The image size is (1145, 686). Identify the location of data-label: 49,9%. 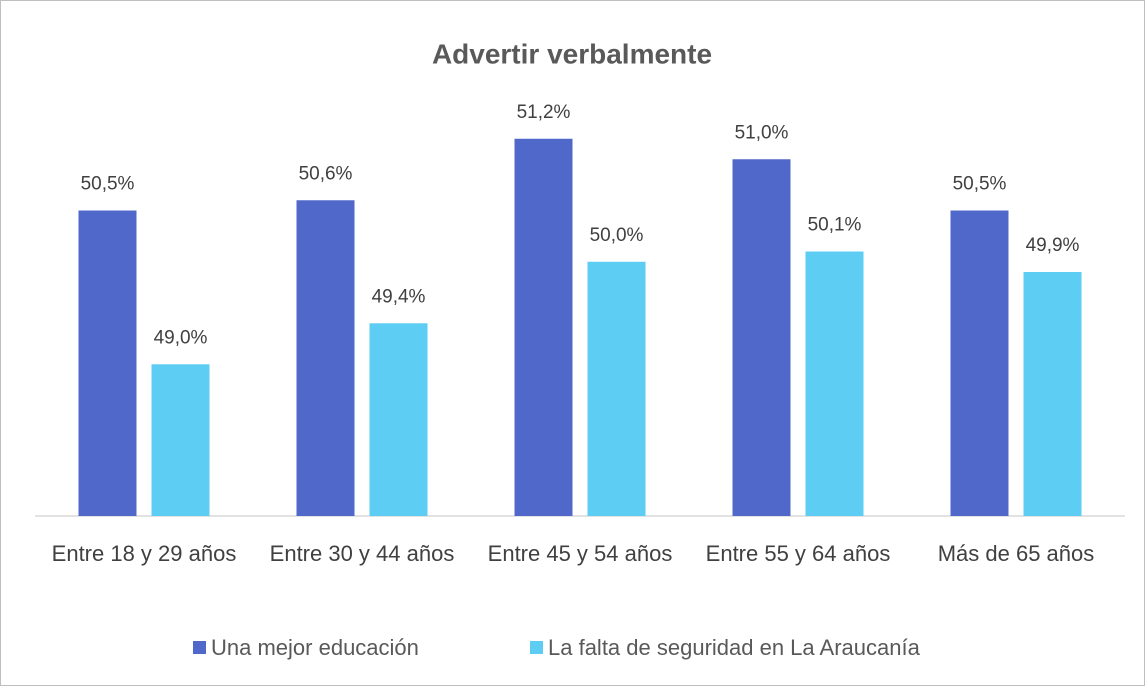
(1053, 245).